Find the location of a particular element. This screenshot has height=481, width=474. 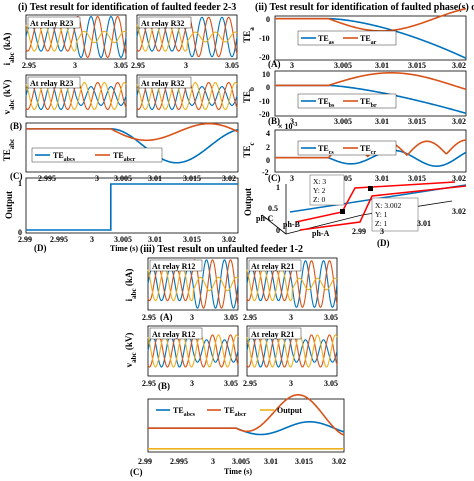

iii-current-left-tick-1: 3 is located at coordinates (192, 317).